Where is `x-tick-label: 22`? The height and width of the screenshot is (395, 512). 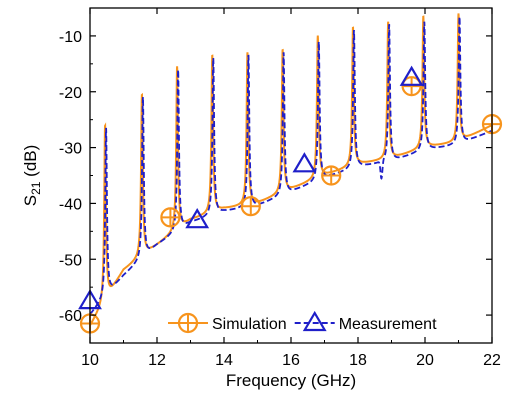 x-tick-label: 22 is located at coordinates (492, 360).